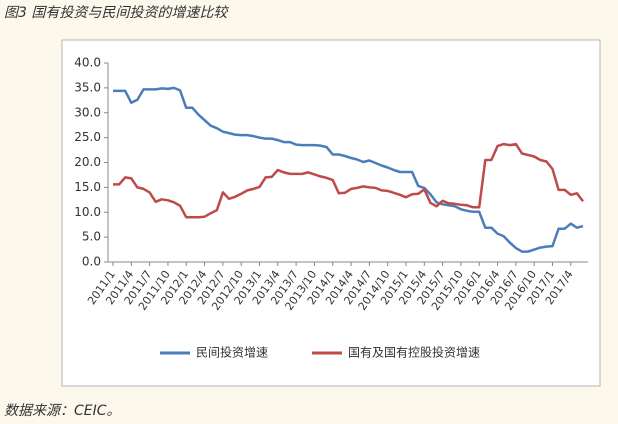  Describe the element at coordinates (116, 13) in the screenshot. I see `chart-title: 图3 国有投资与民间投资的增速比较` at that location.